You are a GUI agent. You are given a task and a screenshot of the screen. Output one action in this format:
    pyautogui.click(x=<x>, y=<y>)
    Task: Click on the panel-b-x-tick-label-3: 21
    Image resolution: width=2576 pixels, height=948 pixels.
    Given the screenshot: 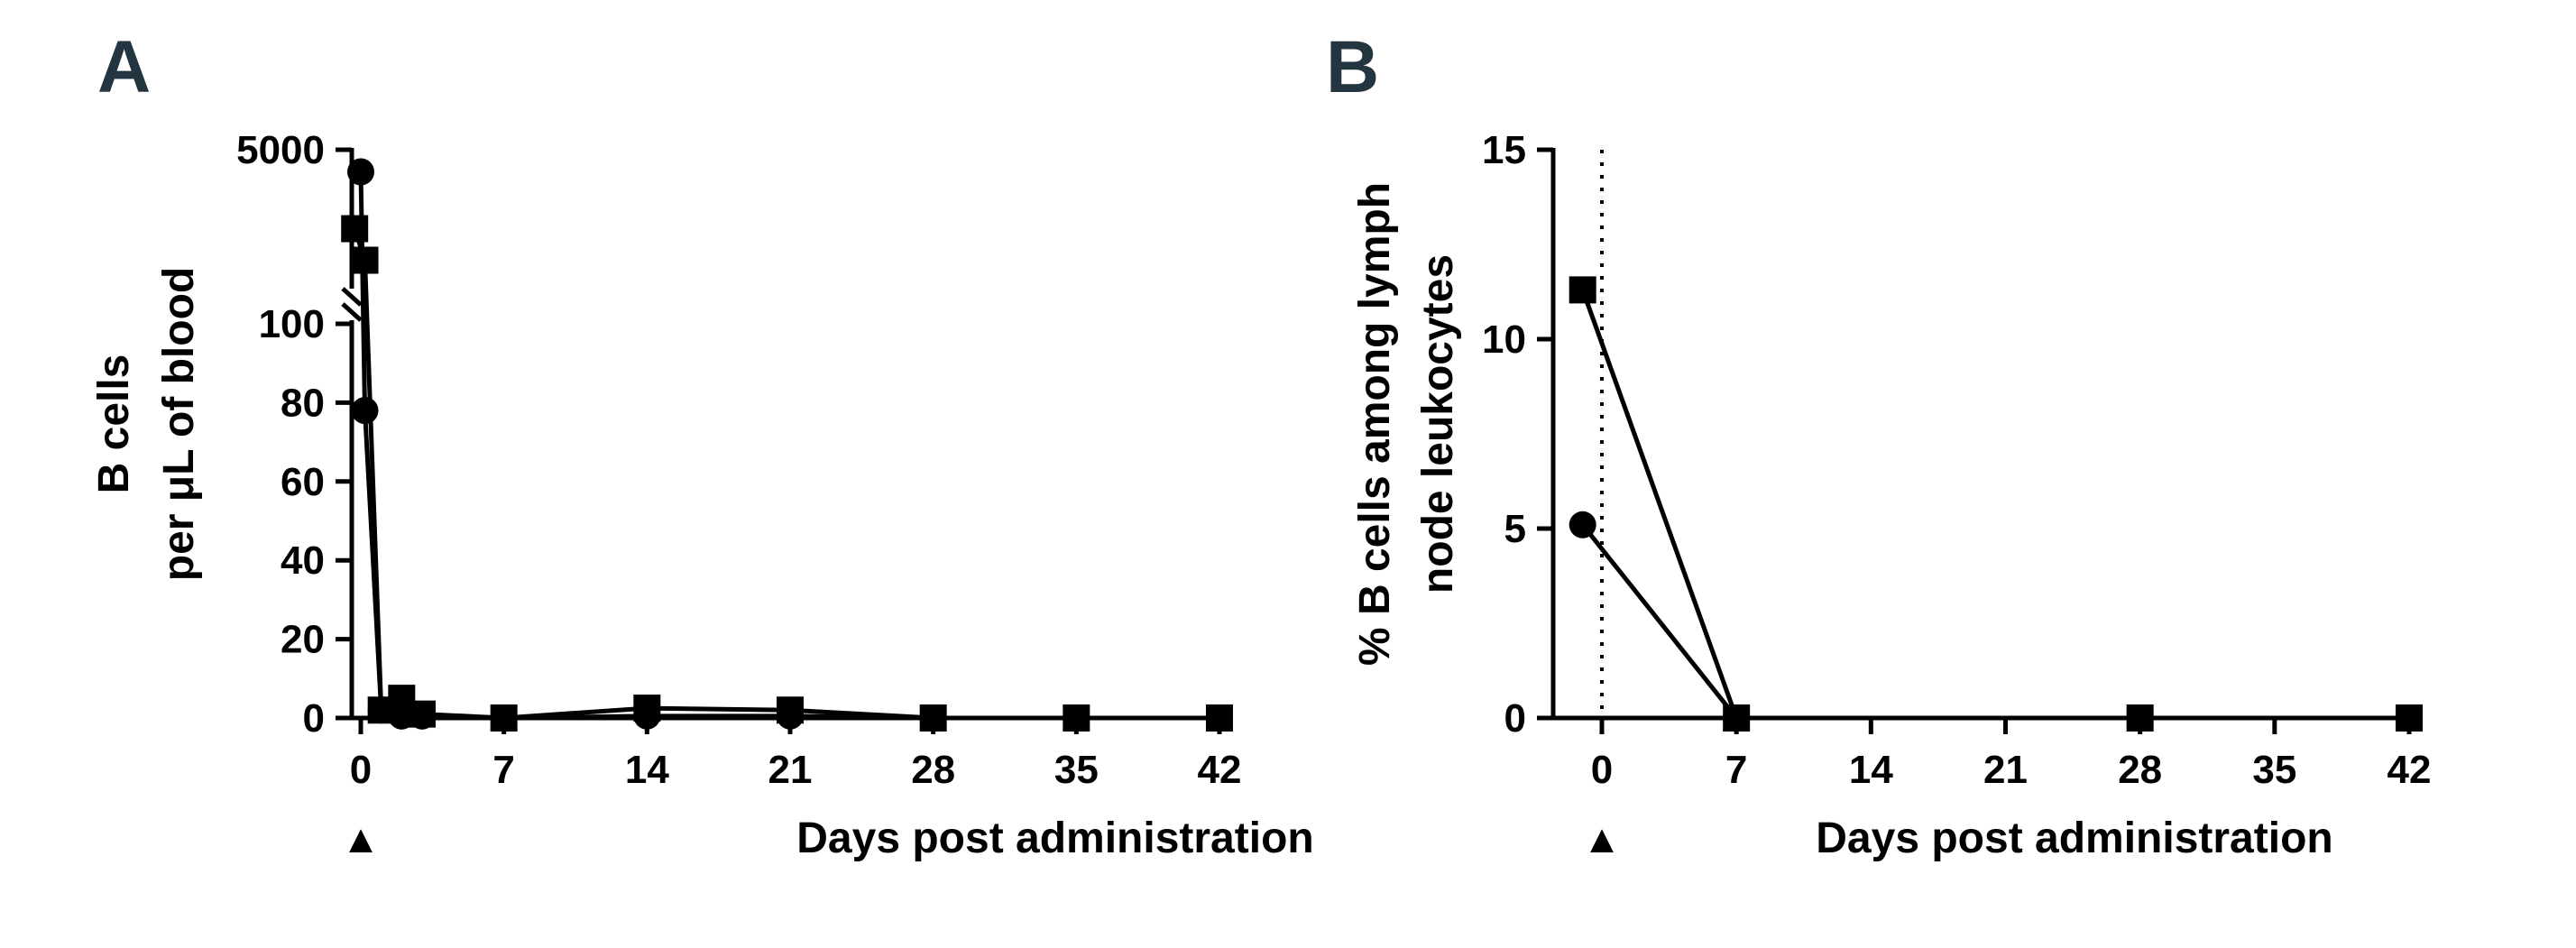 What is the action you would take?
    pyautogui.click(x=2005, y=770)
    